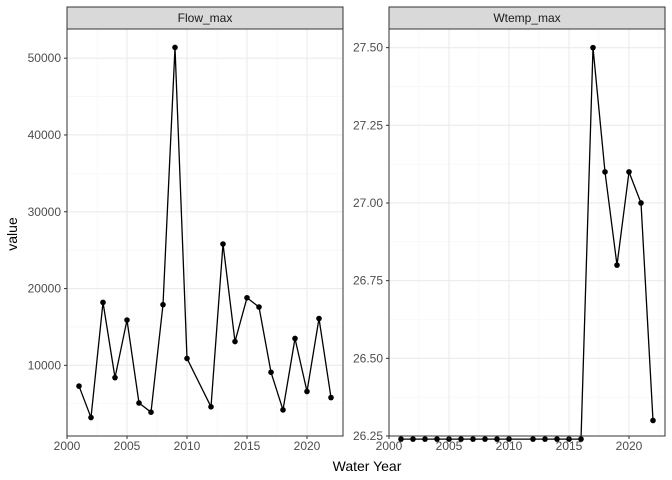 Image resolution: width=672 pixels, height=480 pixels. What do you see at coordinates (368, 281) in the screenshot?
I see `y-tick-label: 26.75` at bounding box center [368, 281].